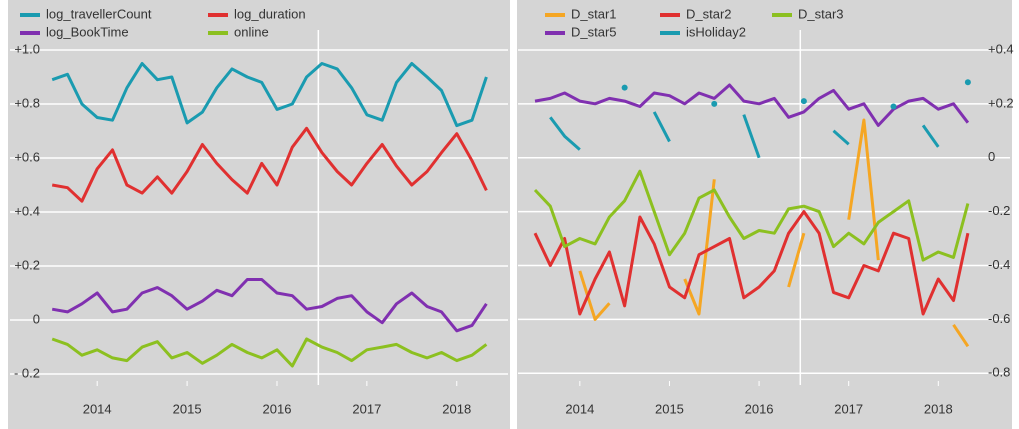  What do you see at coordinates (716, 31) in the screenshot?
I see `legend-label: isHoliday2` at bounding box center [716, 31].